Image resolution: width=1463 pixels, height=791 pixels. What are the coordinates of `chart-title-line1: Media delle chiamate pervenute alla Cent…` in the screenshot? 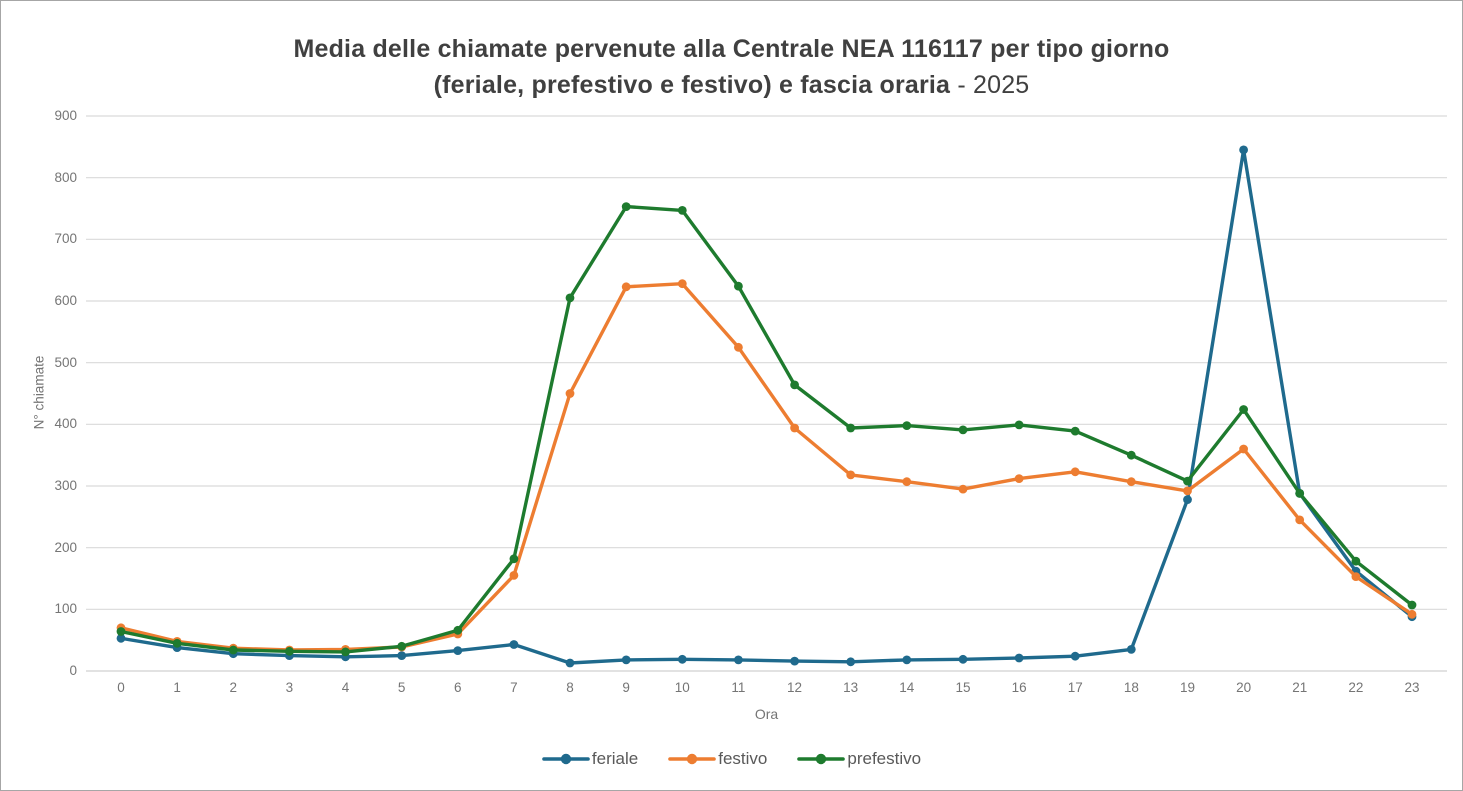 It's located at (731, 49).